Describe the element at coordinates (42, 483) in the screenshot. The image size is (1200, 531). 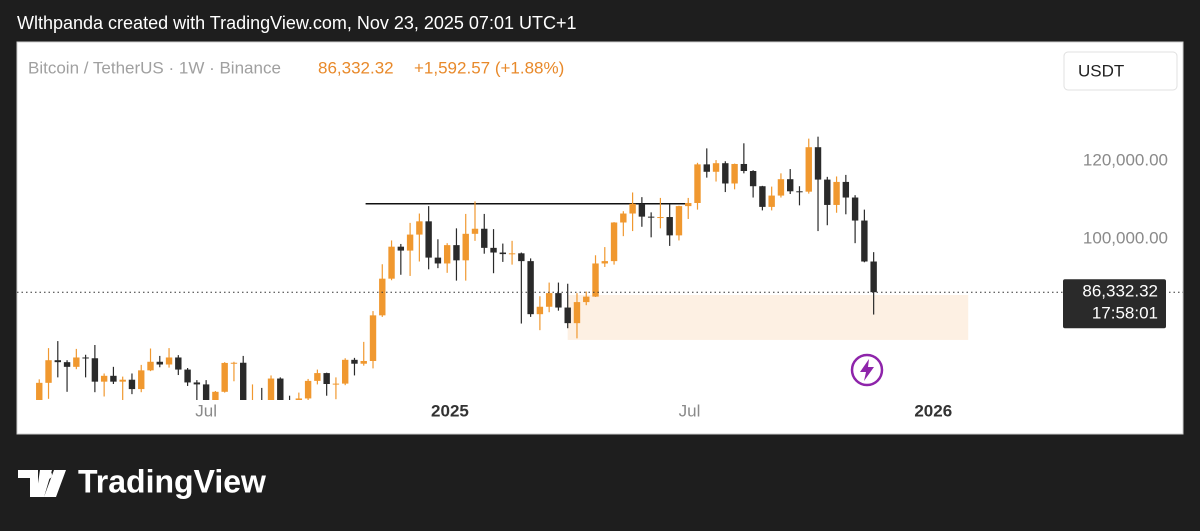
I see `logo-mark` at that location.